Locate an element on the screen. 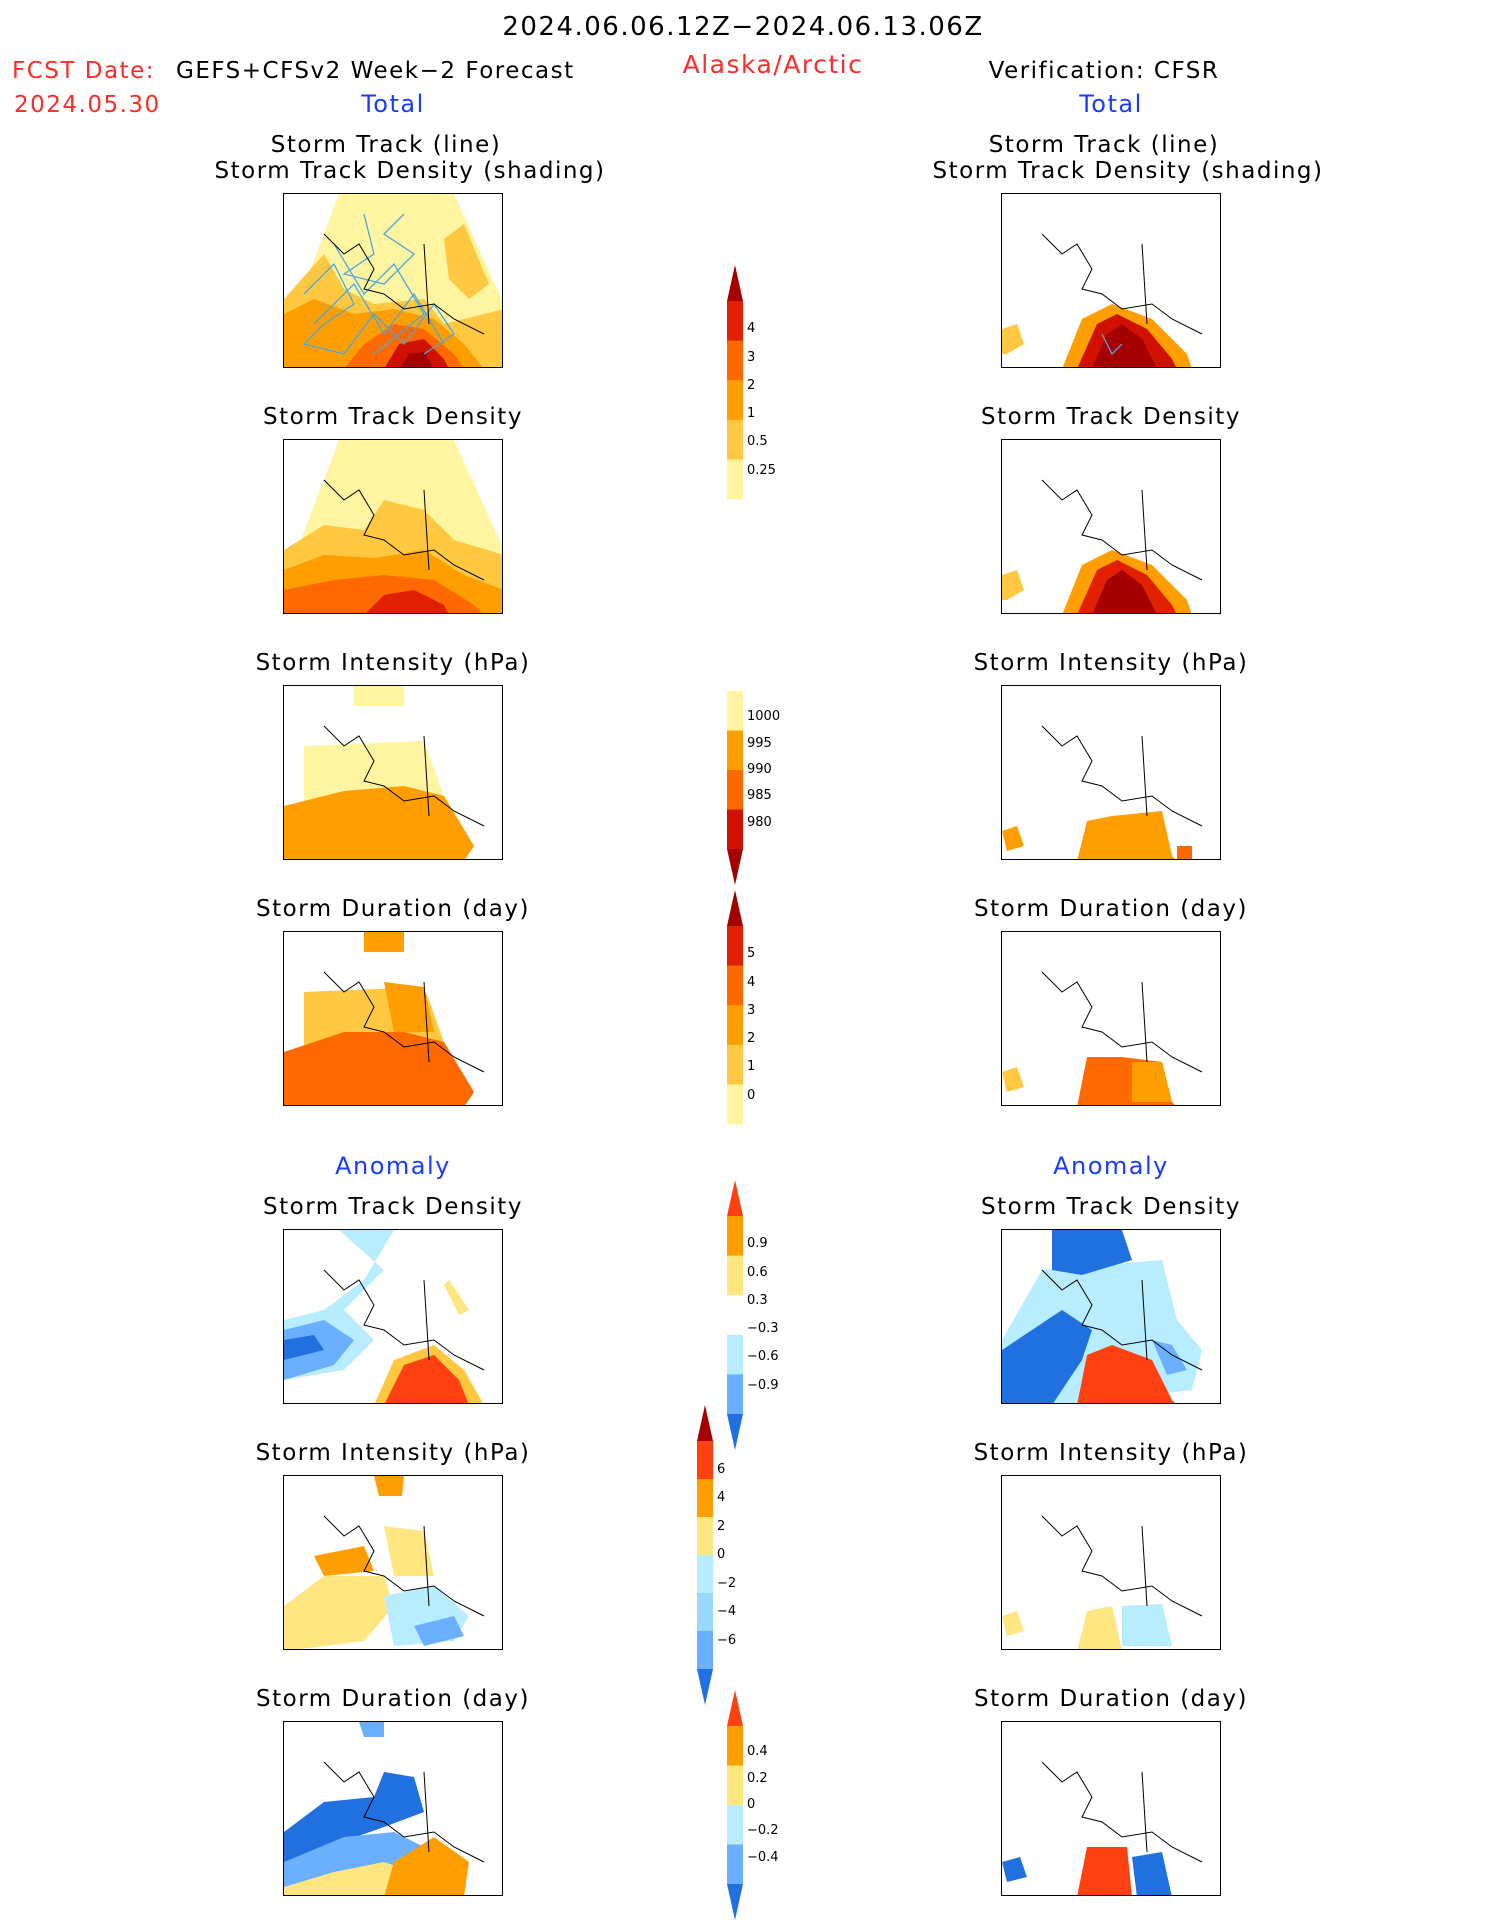 The image size is (1487, 1925). duration-colorbar-graphic is located at coordinates (735, 1007).